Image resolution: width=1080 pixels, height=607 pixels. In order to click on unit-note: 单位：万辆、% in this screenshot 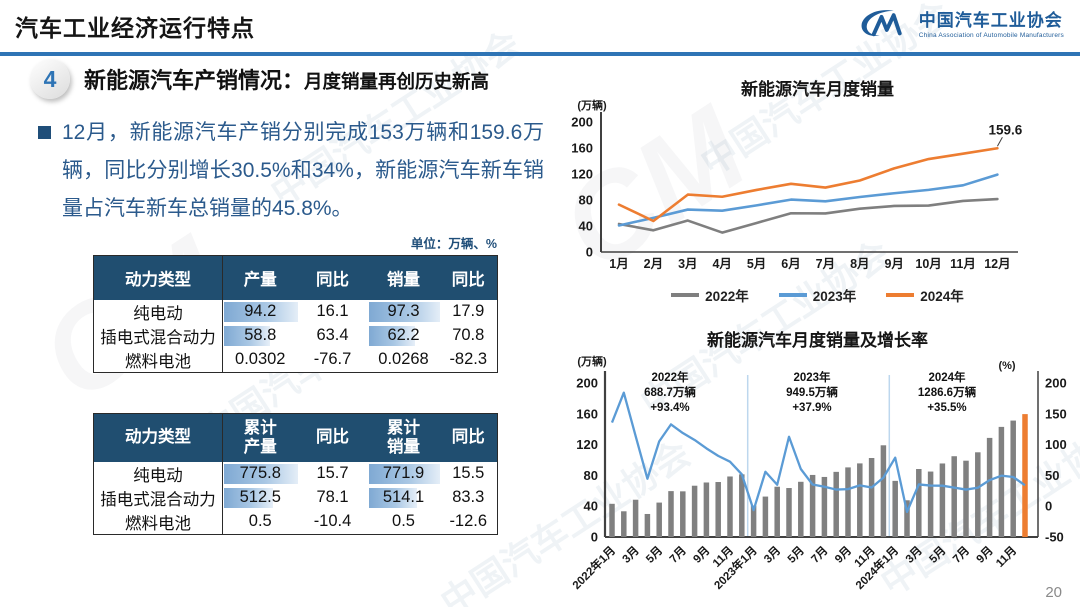, I will do `click(453, 244)`.